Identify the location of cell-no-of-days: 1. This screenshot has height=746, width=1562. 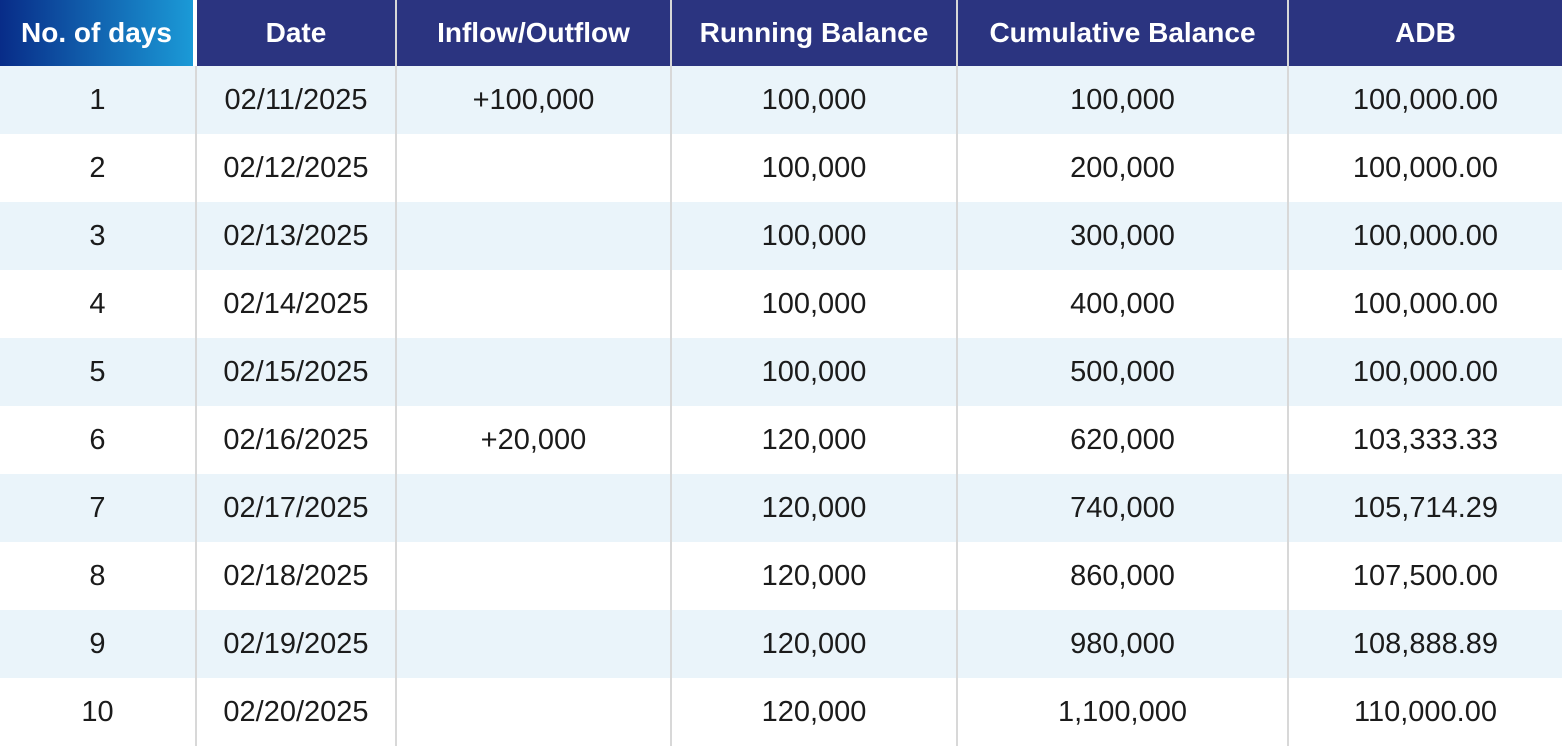
(98, 100).